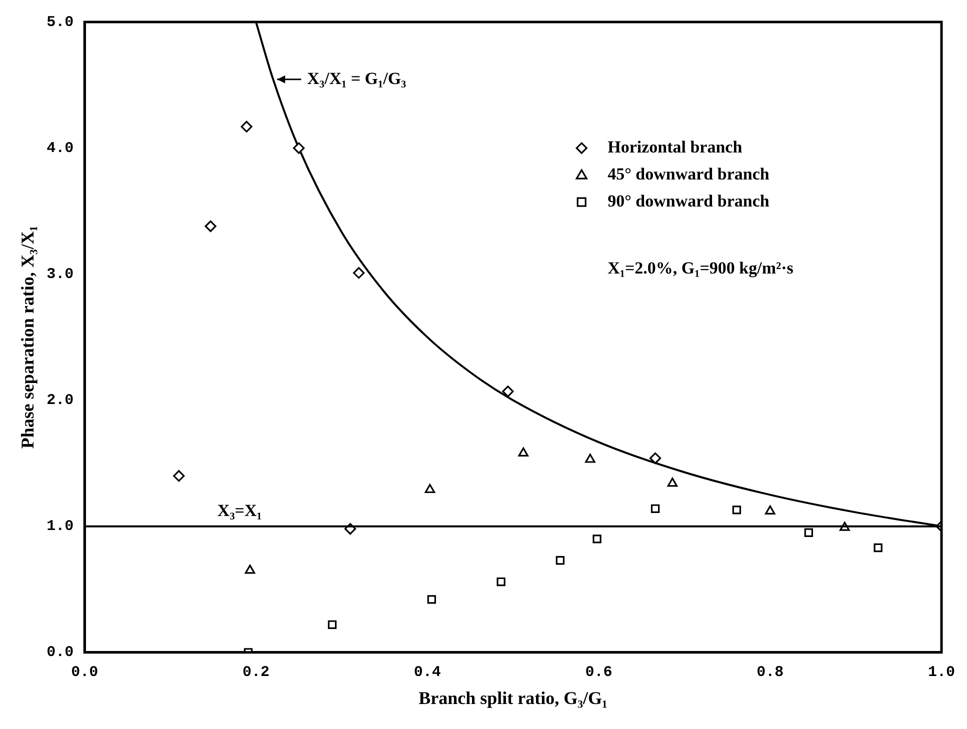 The image size is (967, 729). I want to click on ref-line-label: X₃=X₁, so click(239, 510).